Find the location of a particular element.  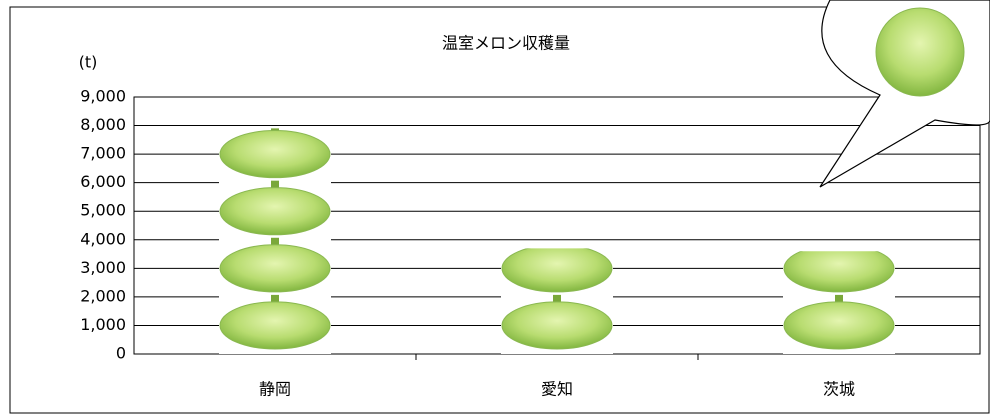

y-tick-label: 9,000 is located at coordinates (103, 96).